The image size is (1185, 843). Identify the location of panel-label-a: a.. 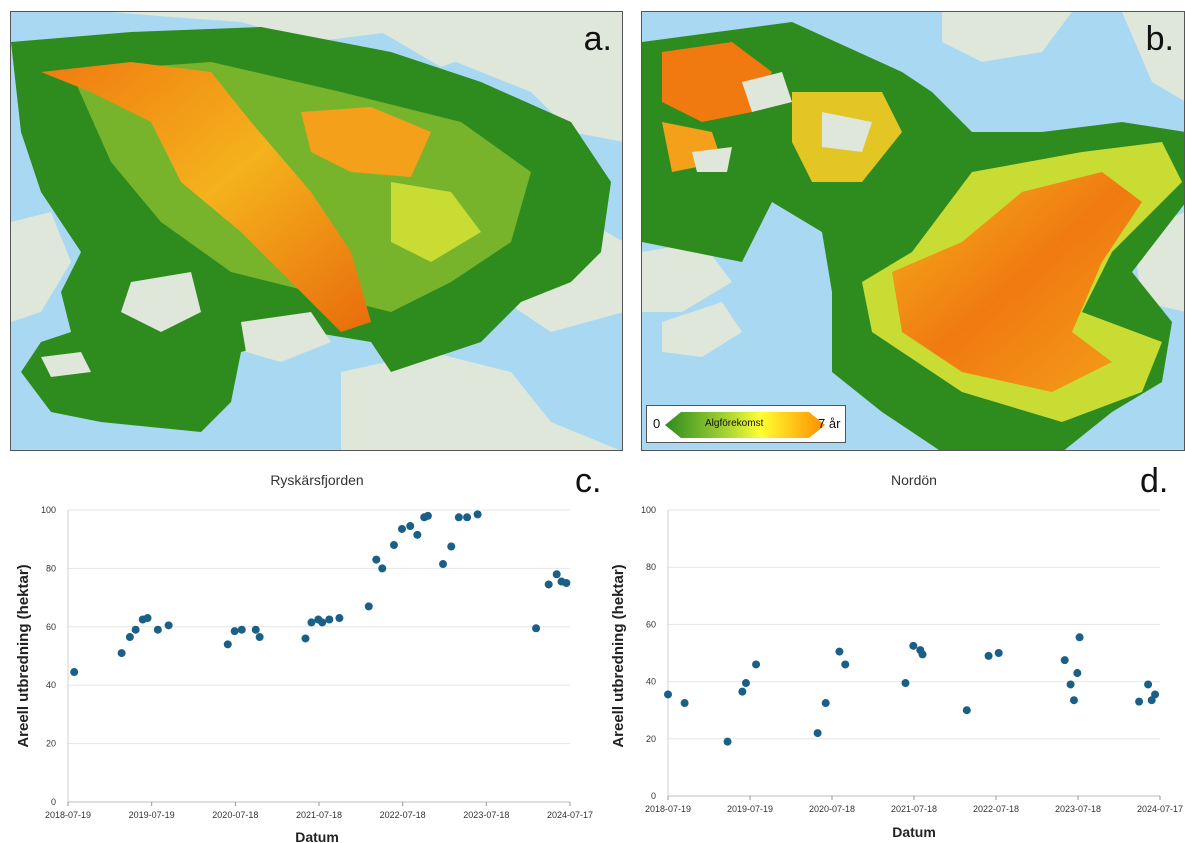
(597, 39).